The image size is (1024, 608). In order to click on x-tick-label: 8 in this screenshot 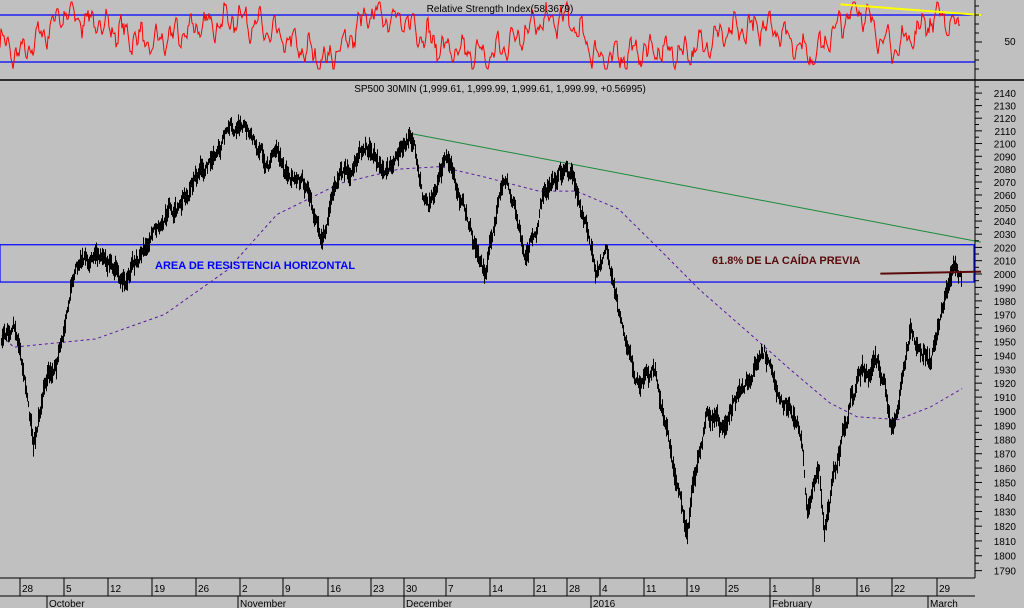, I will do `click(818, 589)`.